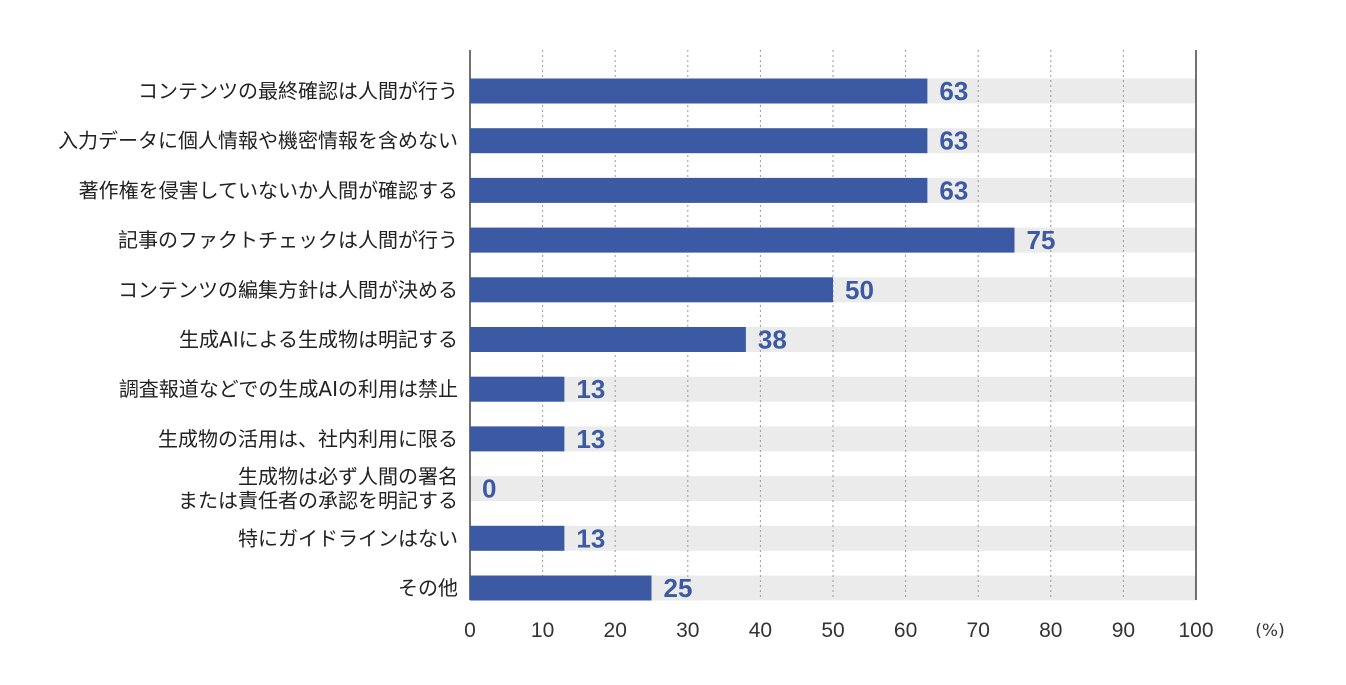 This screenshot has height=685, width=1346. What do you see at coordinates (288, 290) in the screenshot?
I see `category-label: コンテンツの編集方針は人間が決める` at bounding box center [288, 290].